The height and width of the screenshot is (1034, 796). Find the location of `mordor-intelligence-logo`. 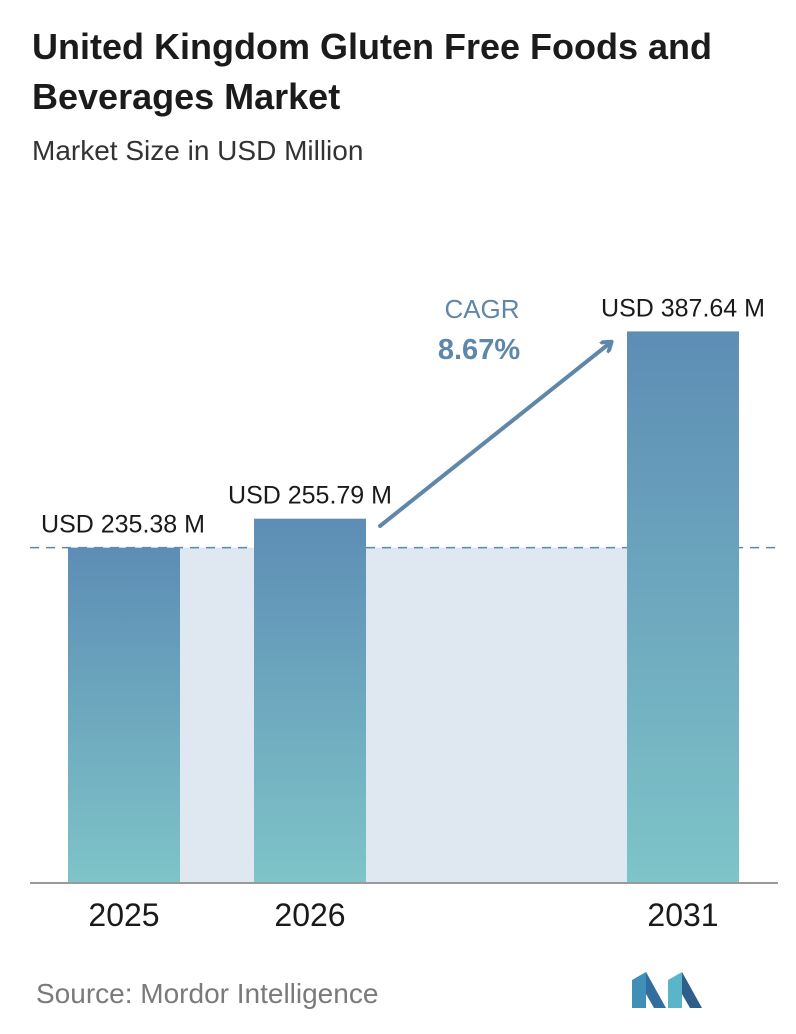

mordor-intelligence-logo is located at coordinates (667, 990).